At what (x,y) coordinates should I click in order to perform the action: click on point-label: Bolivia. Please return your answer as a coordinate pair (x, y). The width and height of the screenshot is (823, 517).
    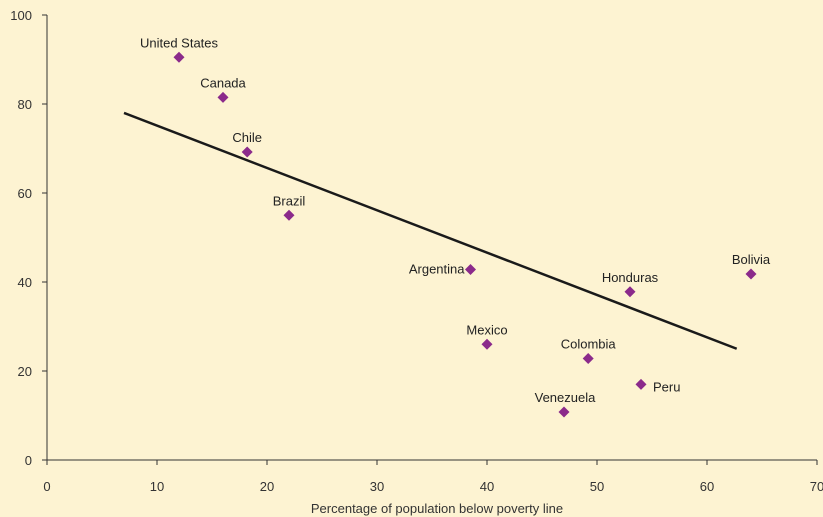
    Looking at the image, I should click on (751, 259).